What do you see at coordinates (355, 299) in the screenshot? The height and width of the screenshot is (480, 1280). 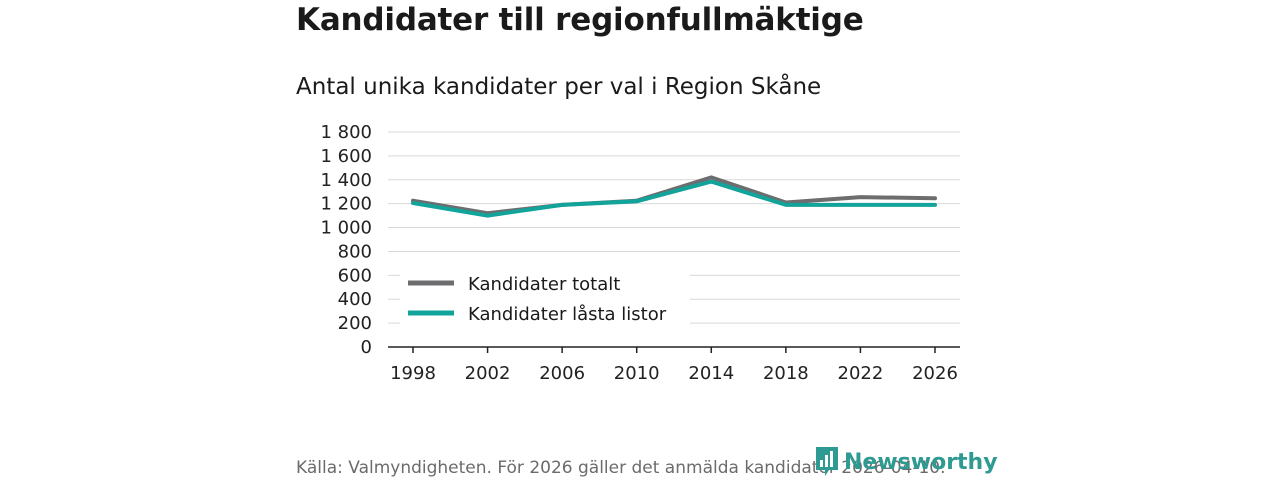 I see `y-tick-label: 400` at bounding box center [355, 299].